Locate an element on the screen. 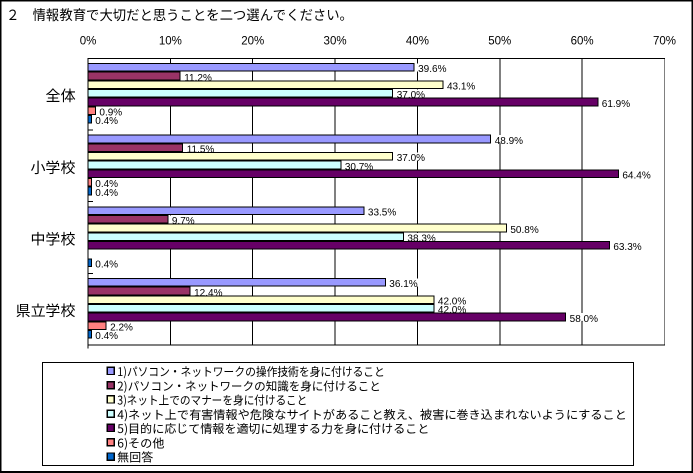 This screenshot has width=693, height=473. svg-text: 50.8% is located at coordinates (524, 230).